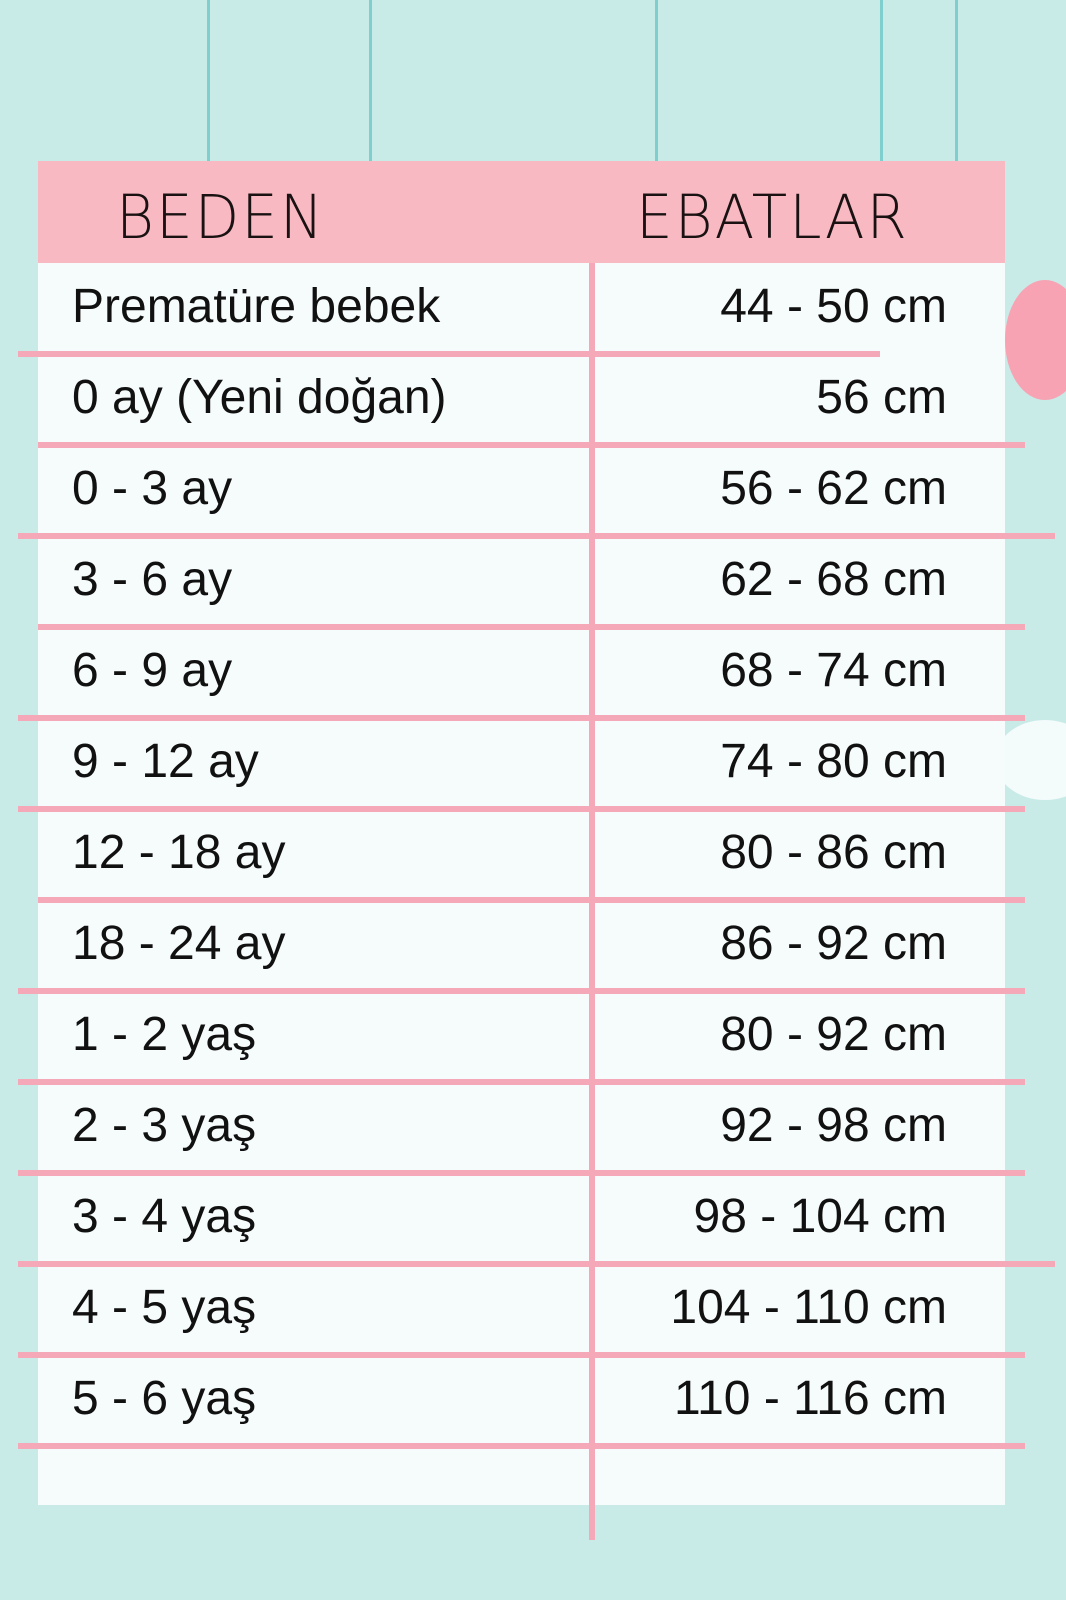 The image size is (1066, 1600). Describe the element at coordinates (521, 1127) in the screenshot. I see `table-row: 2 - 3 yaş 92 - 98 cm` at that location.